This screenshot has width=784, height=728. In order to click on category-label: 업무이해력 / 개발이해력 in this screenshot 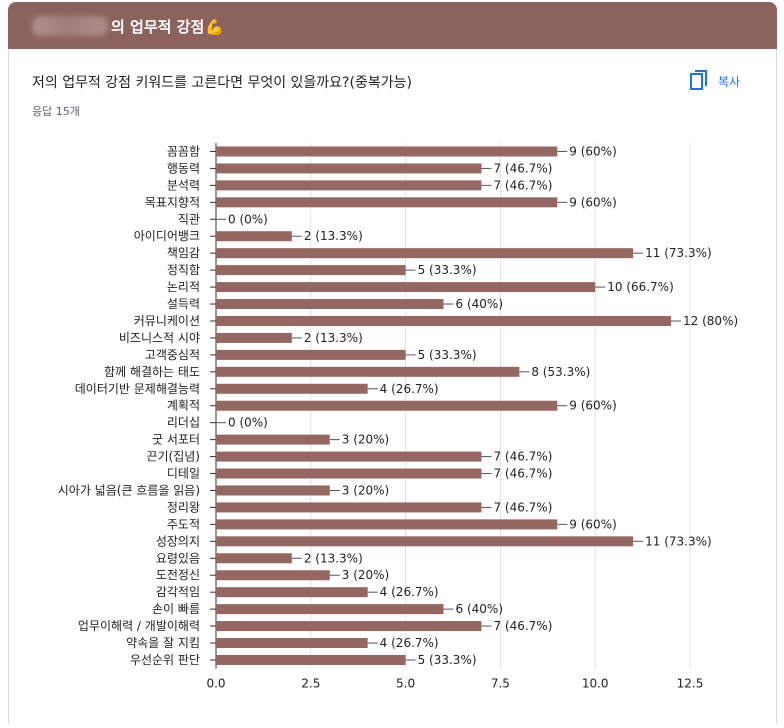, I will do `click(139, 626)`.